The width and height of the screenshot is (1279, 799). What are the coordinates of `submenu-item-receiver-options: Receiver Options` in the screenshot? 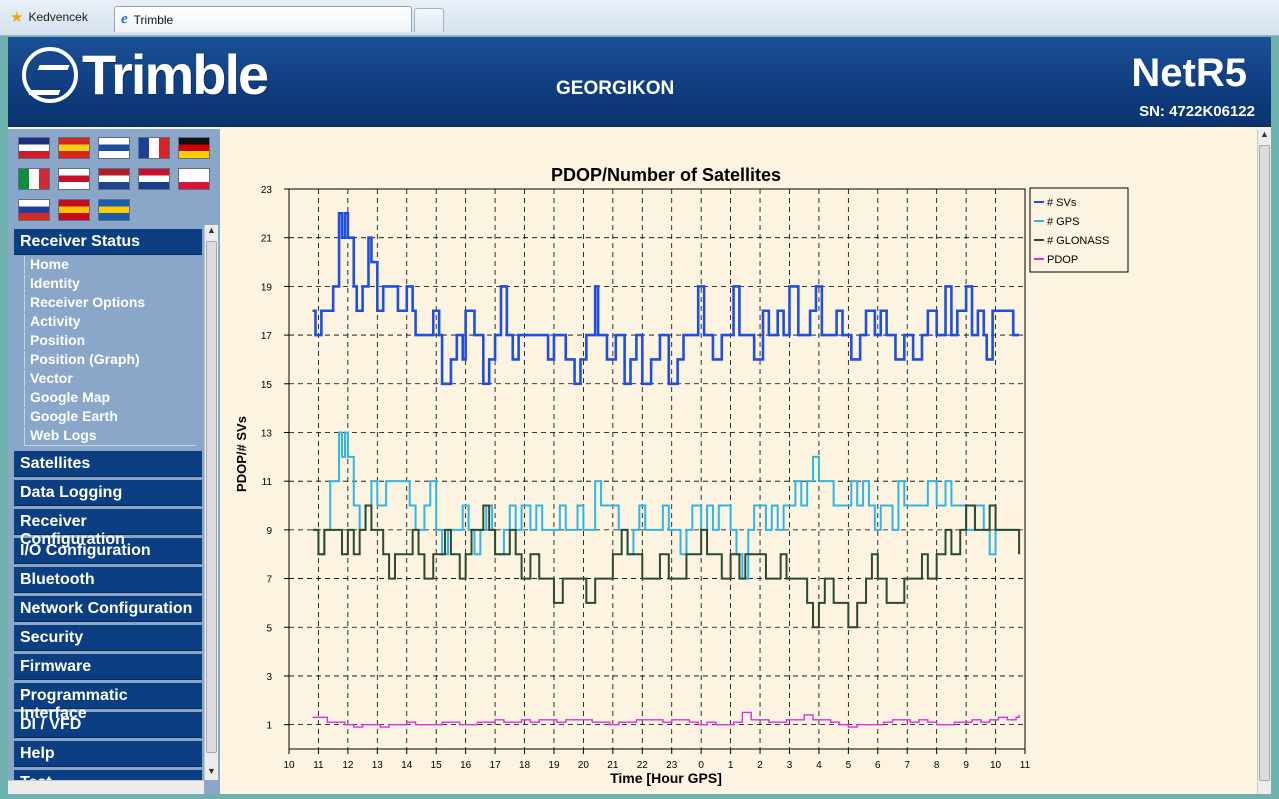 It's located at (108, 303).